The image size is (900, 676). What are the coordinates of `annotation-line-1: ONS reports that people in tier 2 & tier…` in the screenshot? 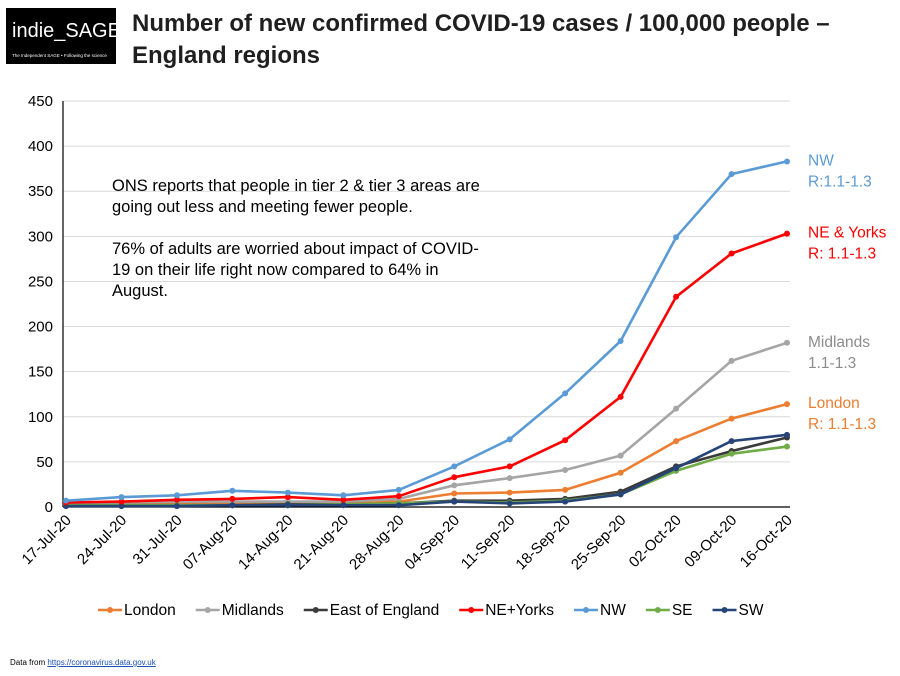 It's located at (296, 196).